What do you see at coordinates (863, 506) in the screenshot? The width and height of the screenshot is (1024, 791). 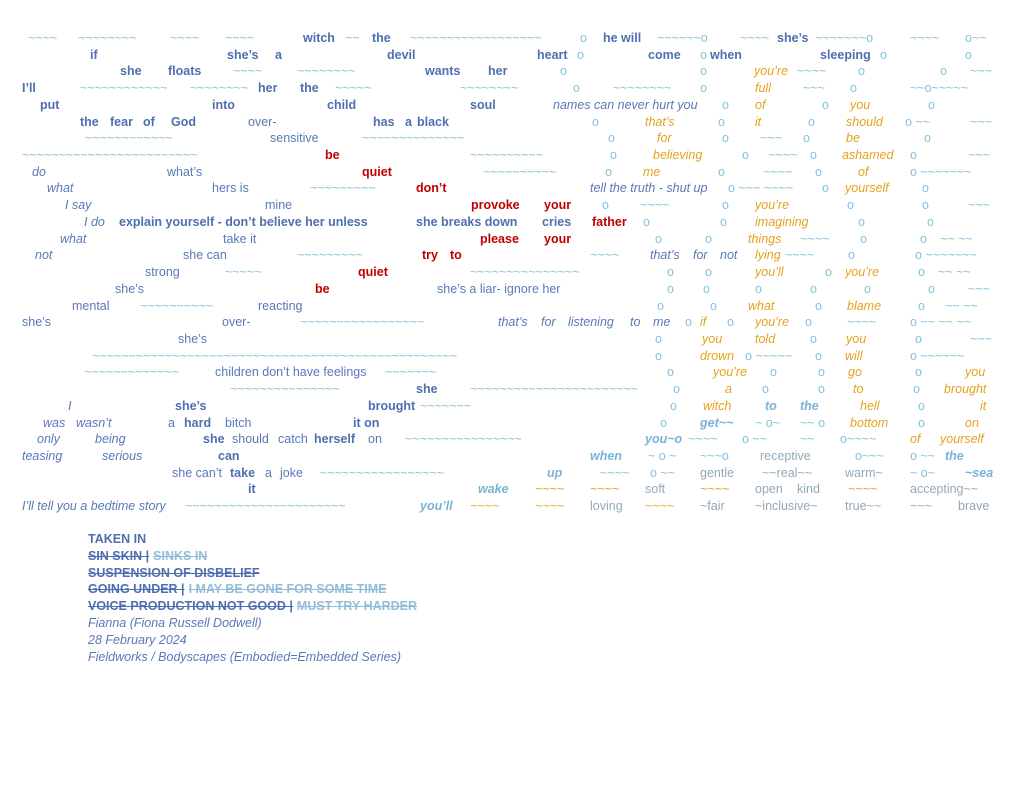 I see `poem-fragment: true~~` at bounding box center [863, 506].